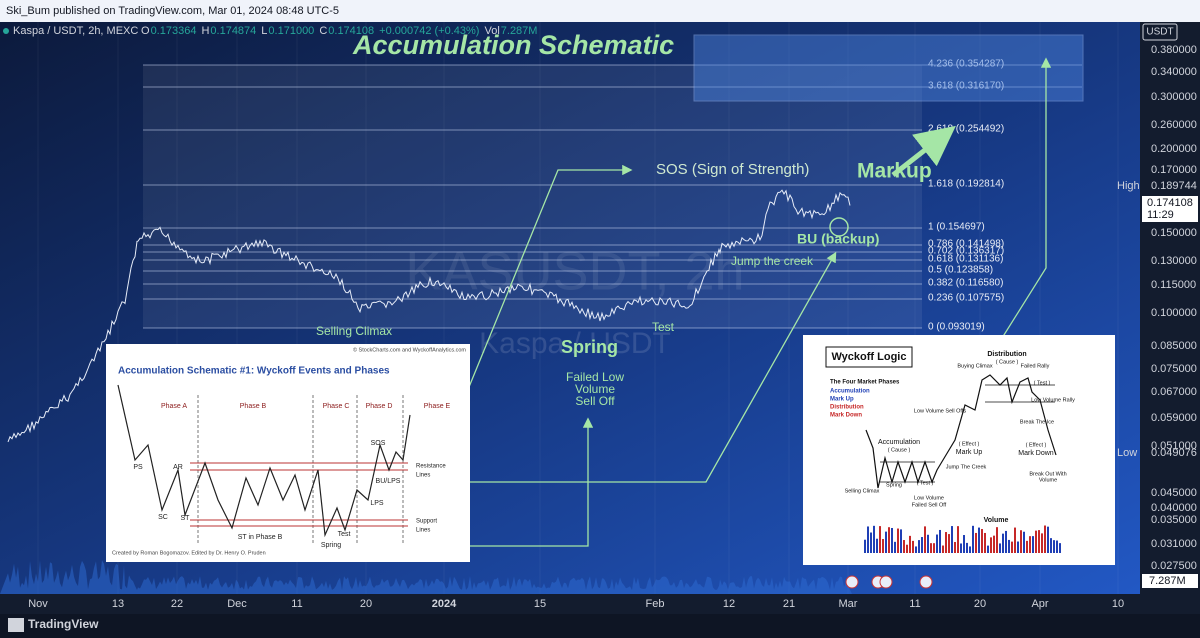 Image resolution: width=1200 pixels, height=638 pixels. What do you see at coordinates (540, 604) in the screenshot?
I see `time-label: 15` at bounding box center [540, 604].